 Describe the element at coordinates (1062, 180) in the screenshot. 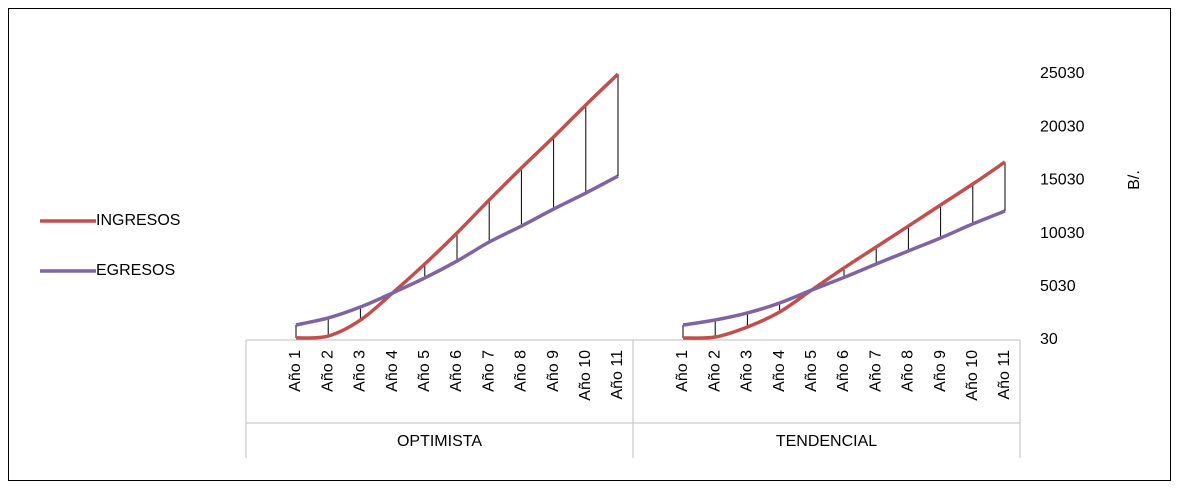

I see `y-tick-label: 15030` at that location.